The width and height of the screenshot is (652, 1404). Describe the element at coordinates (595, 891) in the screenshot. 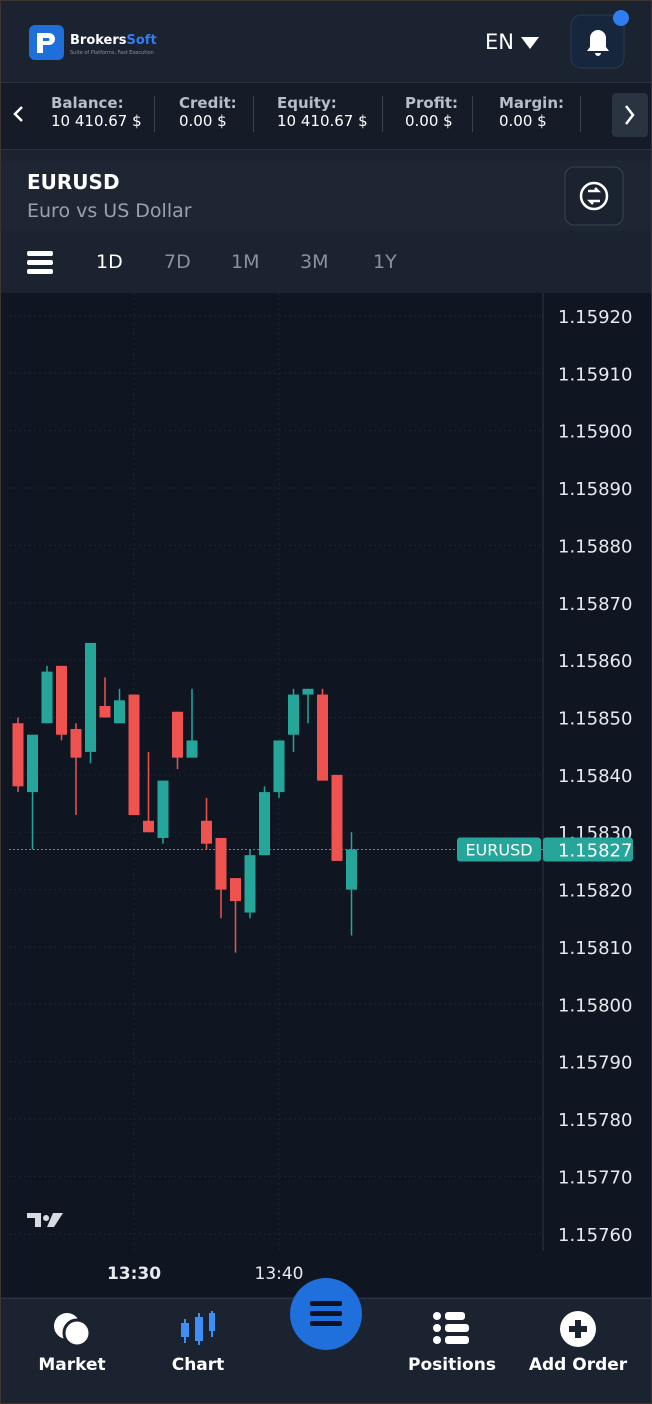

I see `y-tick-label: 1.15820` at that location.